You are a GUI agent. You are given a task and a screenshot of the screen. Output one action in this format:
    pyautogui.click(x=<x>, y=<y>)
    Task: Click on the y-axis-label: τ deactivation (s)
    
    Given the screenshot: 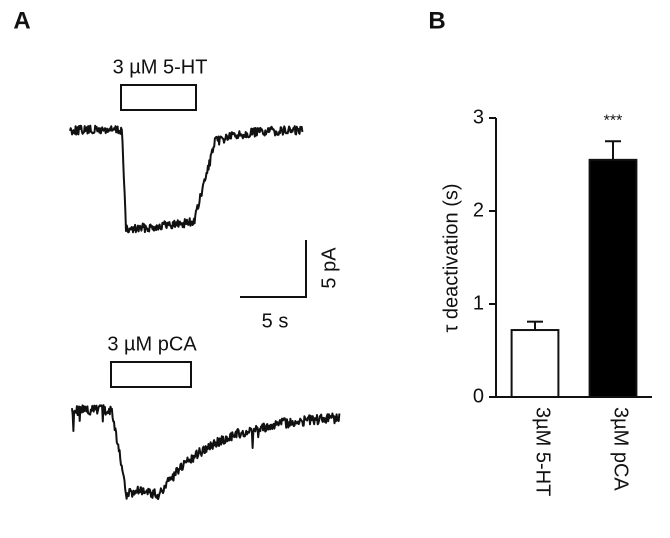 What is the action you would take?
    pyautogui.click(x=451, y=257)
    